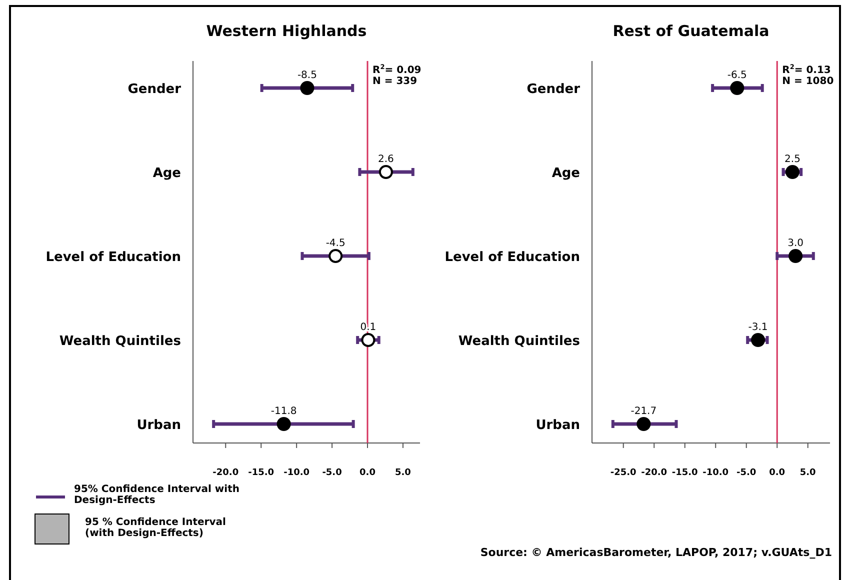 The width and height of the screenshot is (846, 580). Describe the element at coordinates (283, 411) in the screenshot. I see `data-label: -11.8` at that location.